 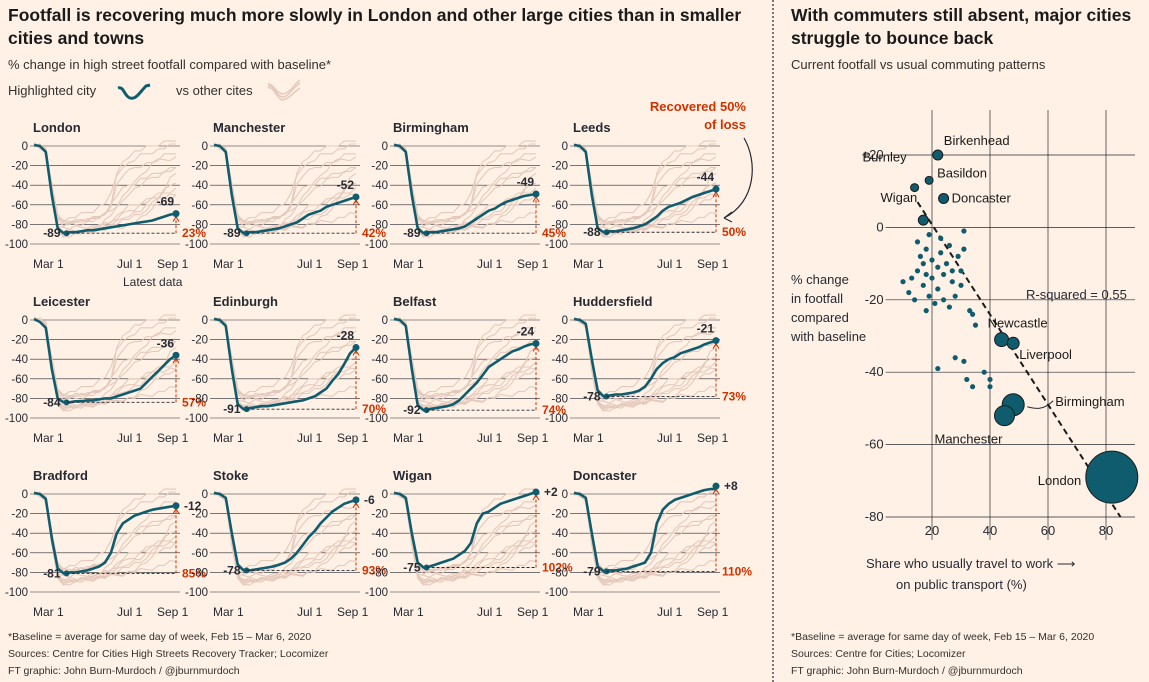 What do you see at coordinates (52, 90) in the screenshot?
I see `legend-highlight-label: Highlighted city` at bounding box center [52, 90].